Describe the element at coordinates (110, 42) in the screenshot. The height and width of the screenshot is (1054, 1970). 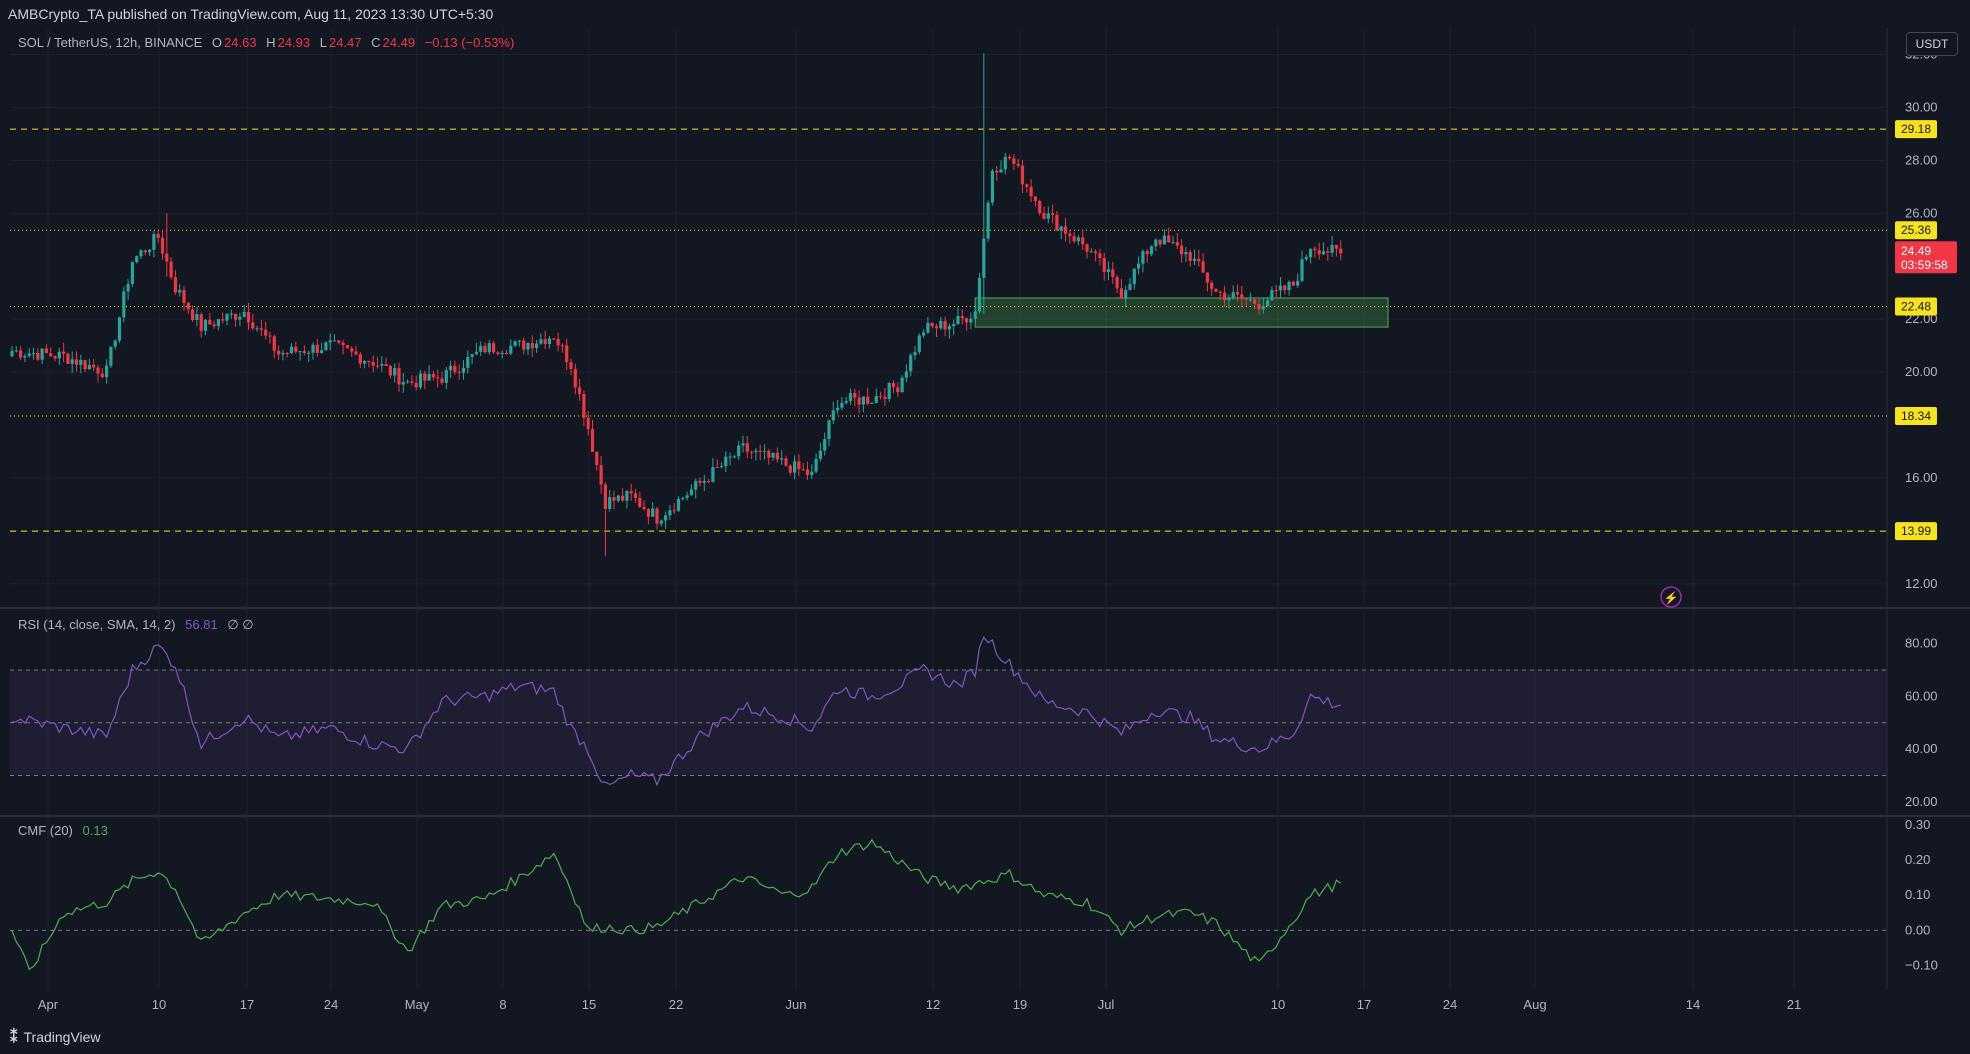
I see `symbol-label: SOL / TetherUS, 12h, BINANCE` at that location.